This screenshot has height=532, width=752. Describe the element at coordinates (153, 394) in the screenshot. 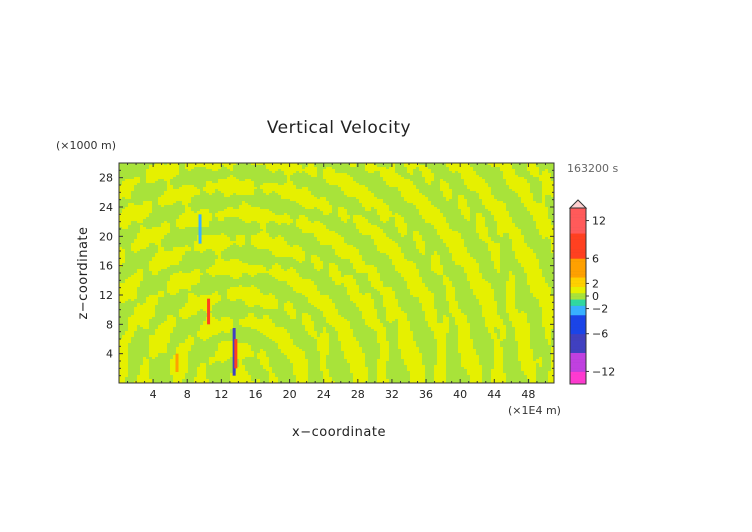

I see `x-tick-label: 4` at that location.